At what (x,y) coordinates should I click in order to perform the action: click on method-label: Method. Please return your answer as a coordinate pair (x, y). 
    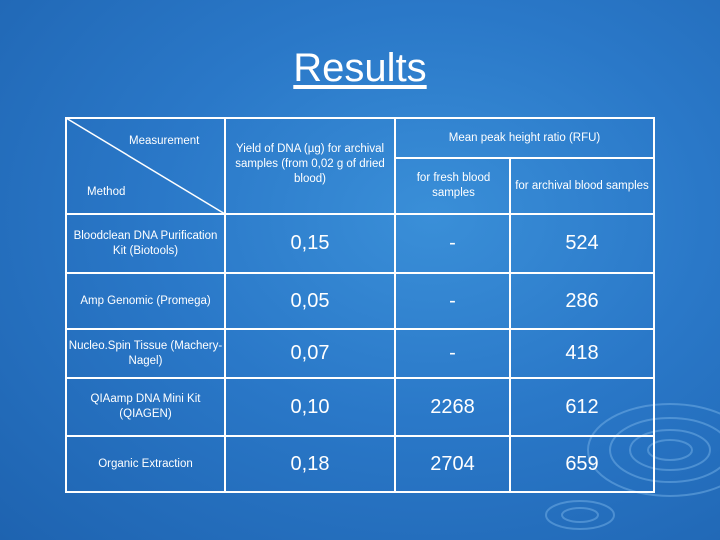
    Looking at the image, I should click on (106, 192).